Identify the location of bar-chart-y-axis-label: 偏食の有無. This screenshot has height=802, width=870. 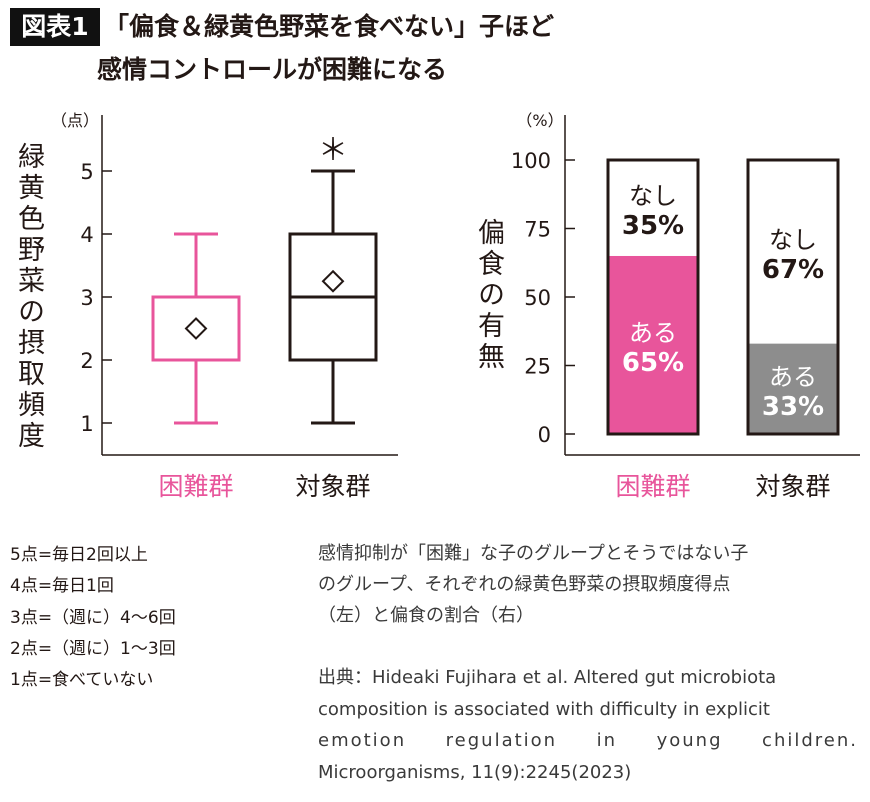
(488, 295).